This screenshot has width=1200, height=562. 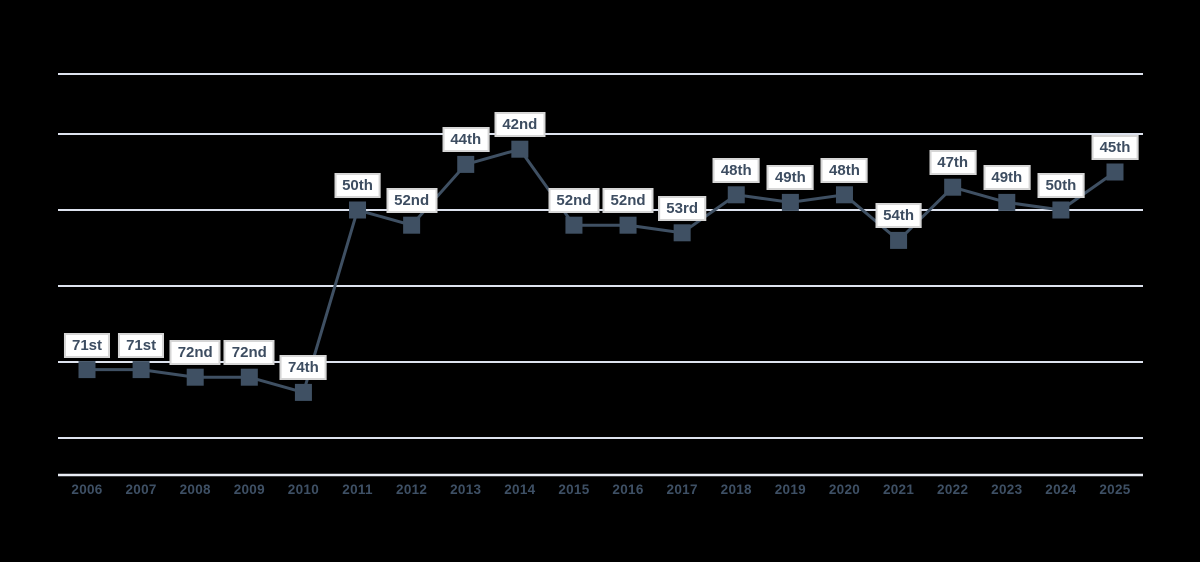 I want to click on x-tick-label-2008: 2008, so click(x=195, y=489).